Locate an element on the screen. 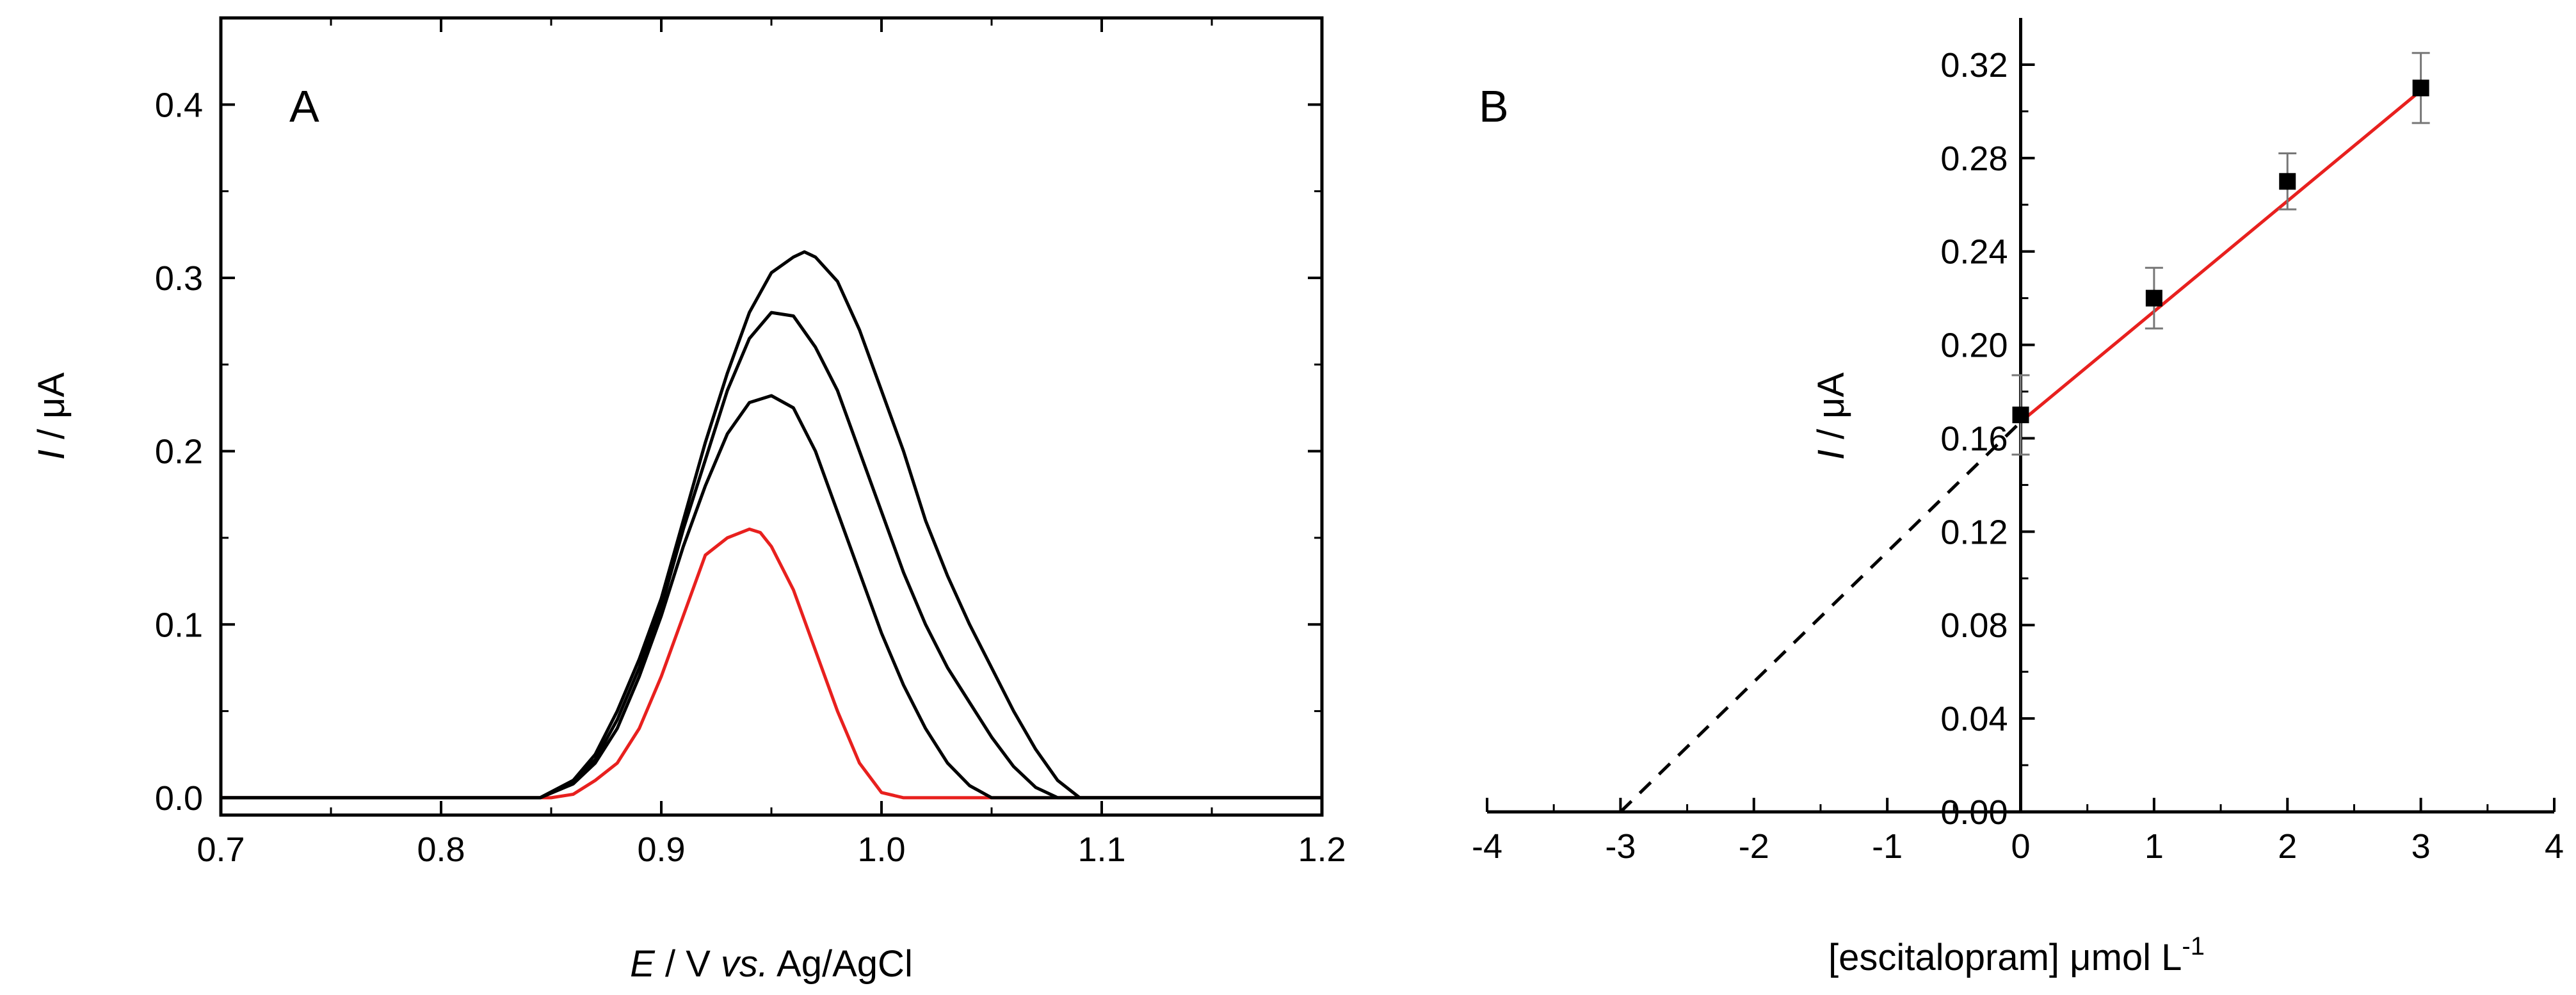  b-y-tick-label: 0.04 is located at coordinates (1974, 719).